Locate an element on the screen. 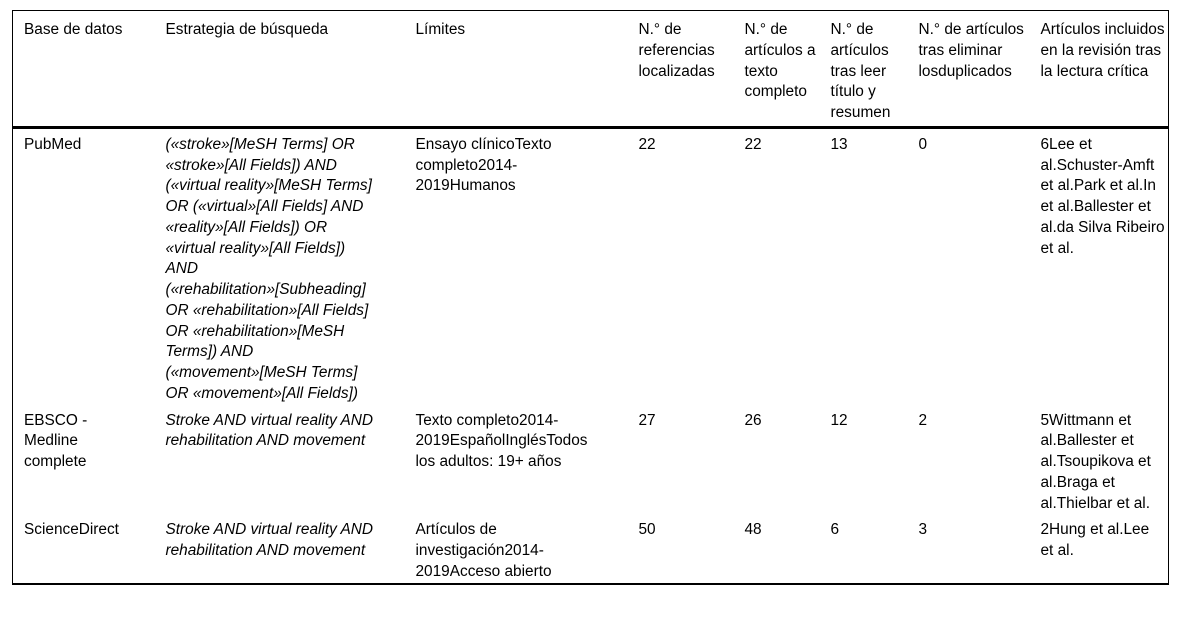  cell-after-duplicates: 0 is located at coordinates (923, 144).